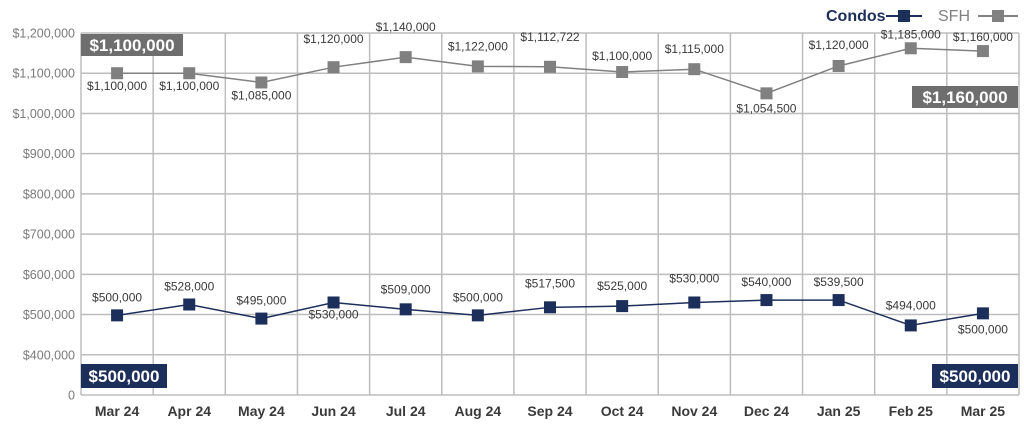 This screenshot has width=1024, height=431. I want to click on x-tick-label: Jan 25, so click(839, 411).